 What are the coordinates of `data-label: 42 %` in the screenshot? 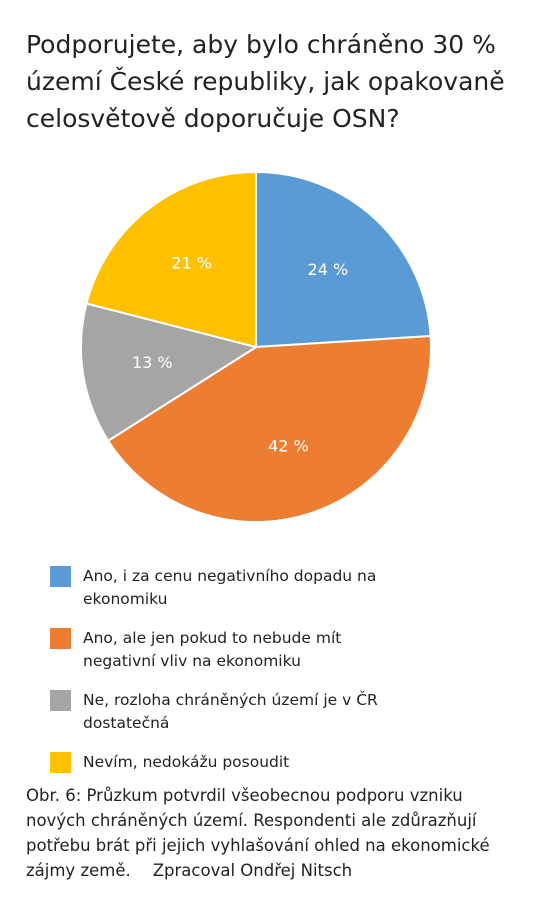 It's located at (288, 445).